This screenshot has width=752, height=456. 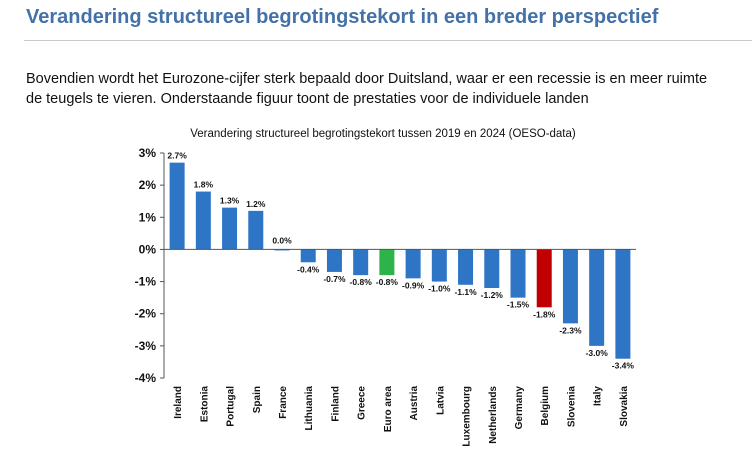 I want to click on x-tick-label: Italy, so click(x=598, y=396).